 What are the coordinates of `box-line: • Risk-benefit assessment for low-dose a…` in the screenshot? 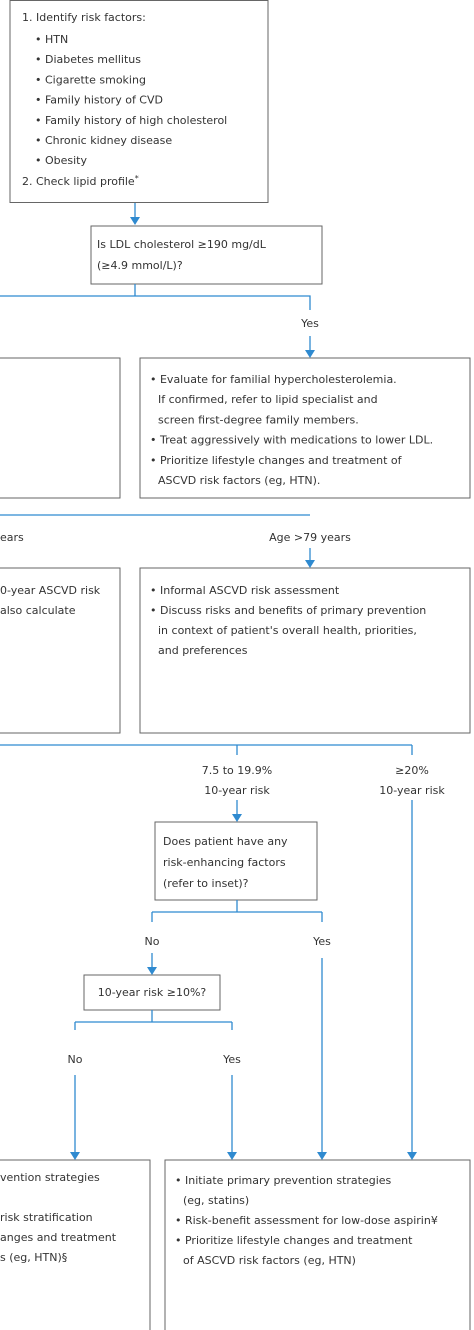 It's located at (306, 1220).